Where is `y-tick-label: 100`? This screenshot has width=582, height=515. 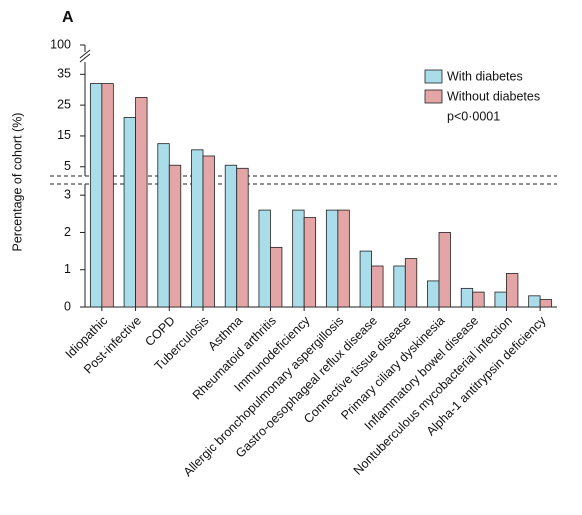
y-tick-label: 100 is located at coordinates (60, 44).